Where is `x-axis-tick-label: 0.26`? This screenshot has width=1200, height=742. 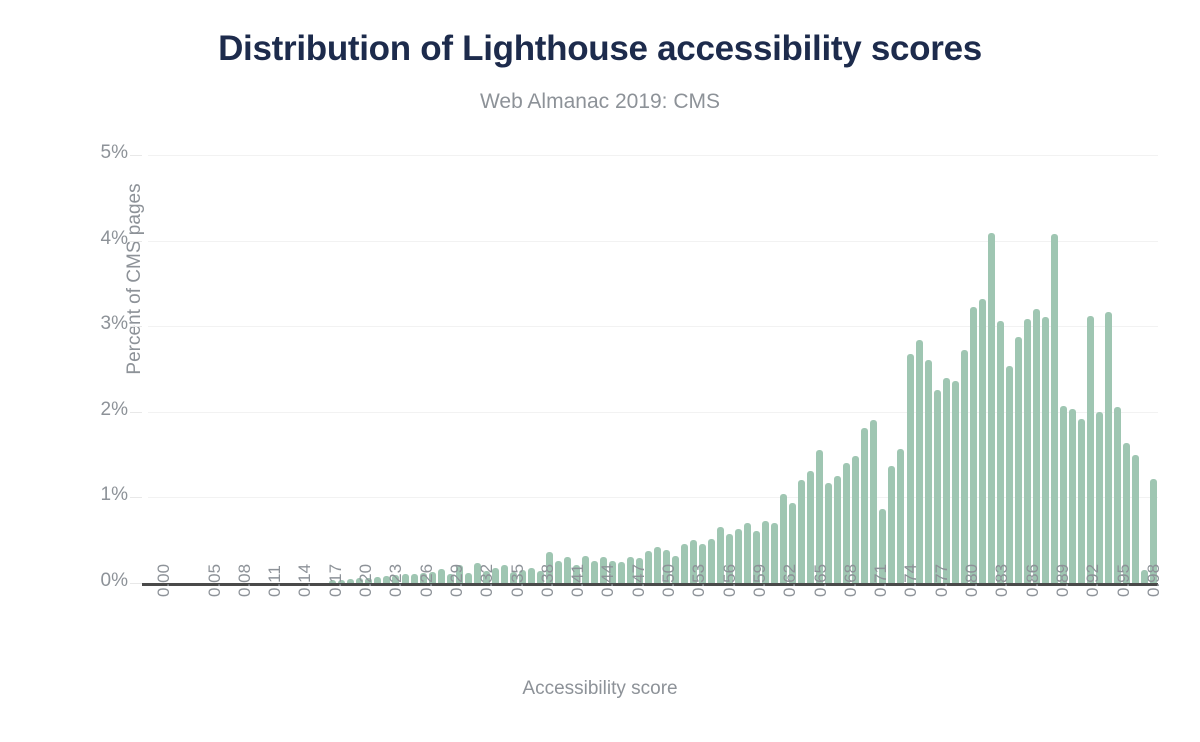 x-axis-tick-label: 0.26 is located at coordinates (426, 580).